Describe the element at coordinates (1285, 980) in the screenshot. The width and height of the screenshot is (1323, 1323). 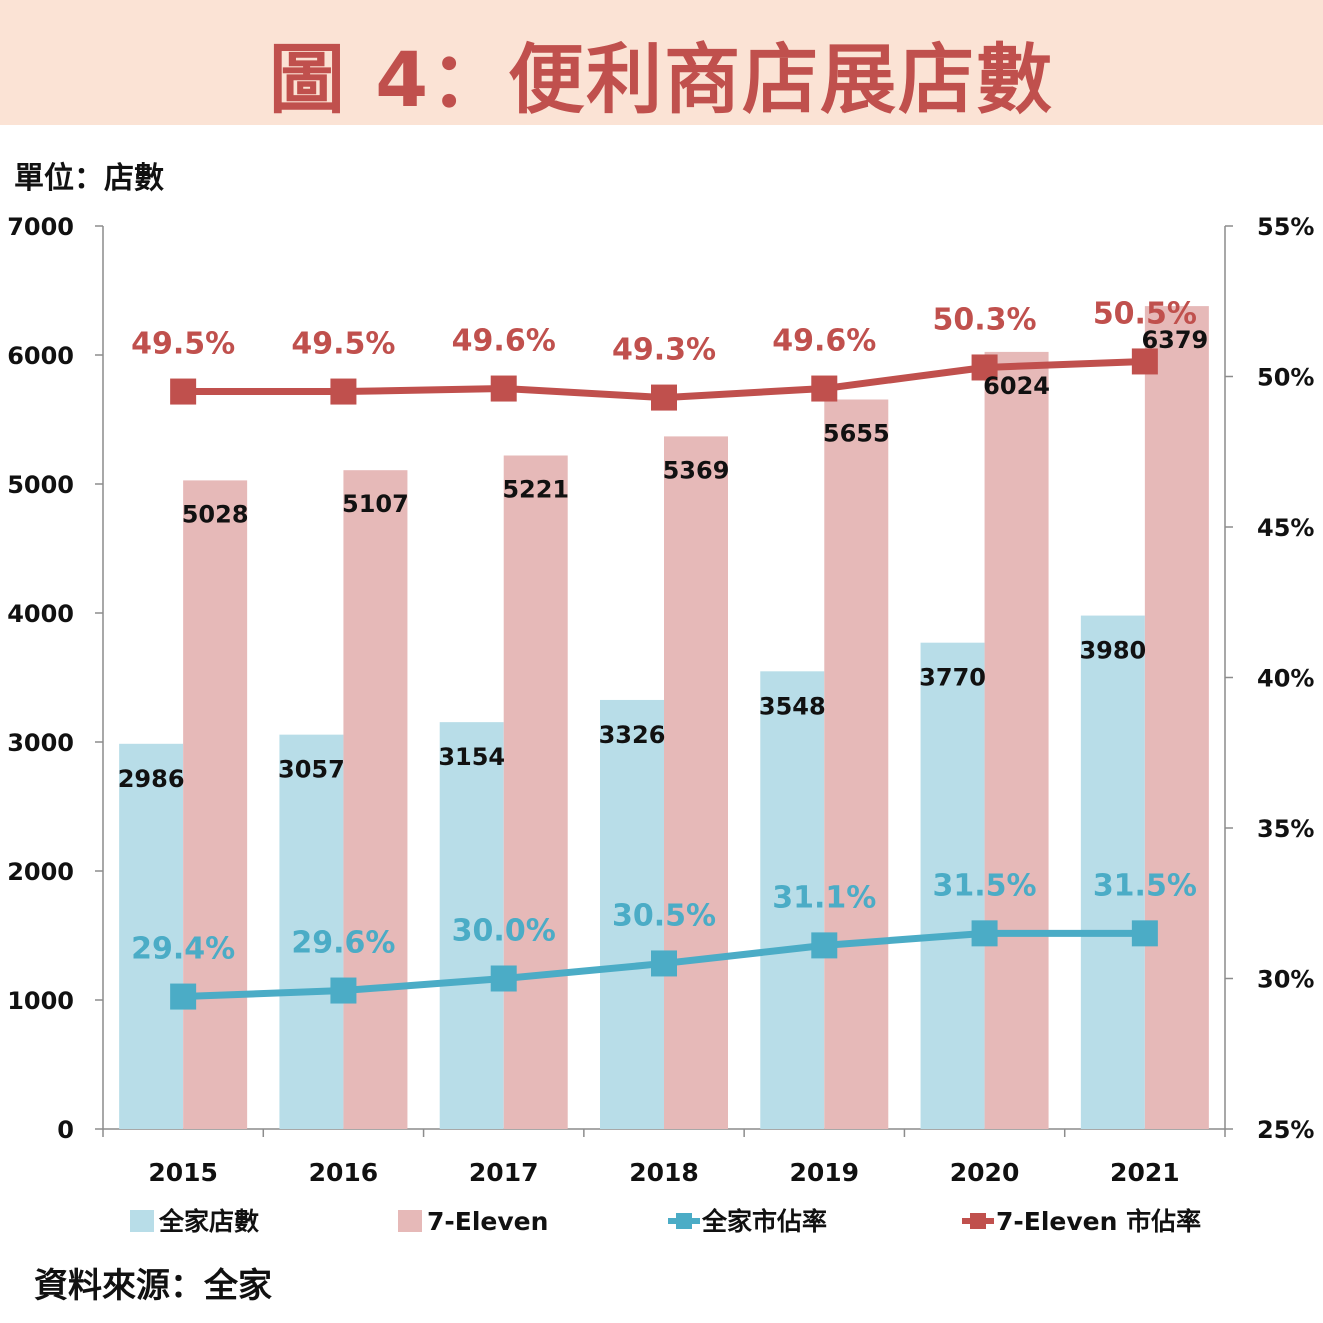
I see `right-tick-label: 30%` at that location.